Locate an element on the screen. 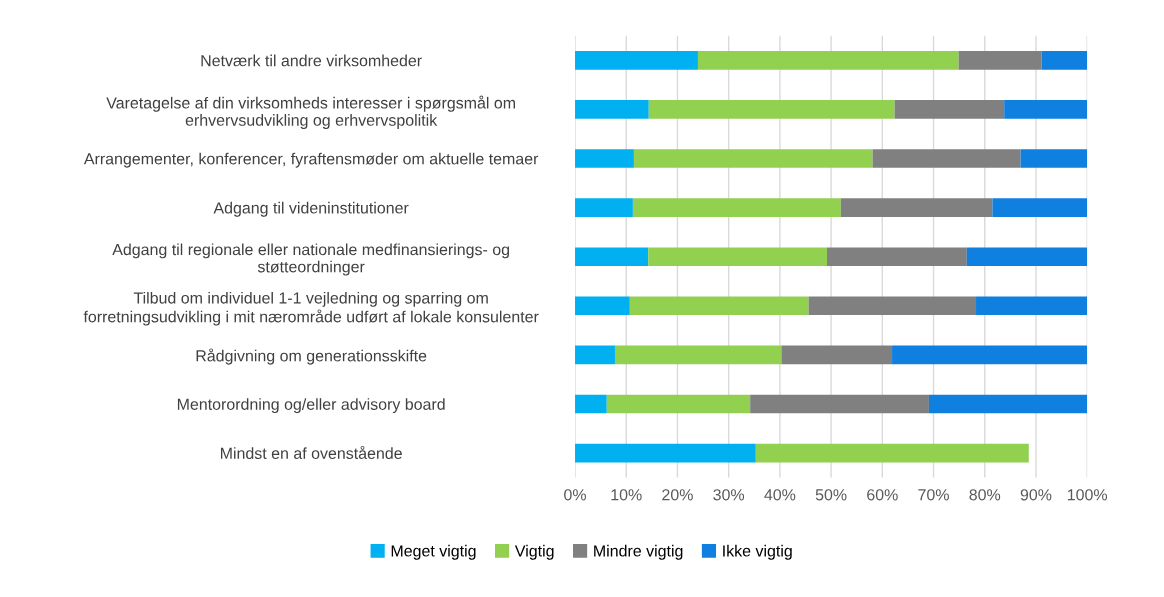 The height and width of the screenshot is (597, 1164). y-tick-label: Adgang til videninstitutioner is located at coordinates (311, 209).